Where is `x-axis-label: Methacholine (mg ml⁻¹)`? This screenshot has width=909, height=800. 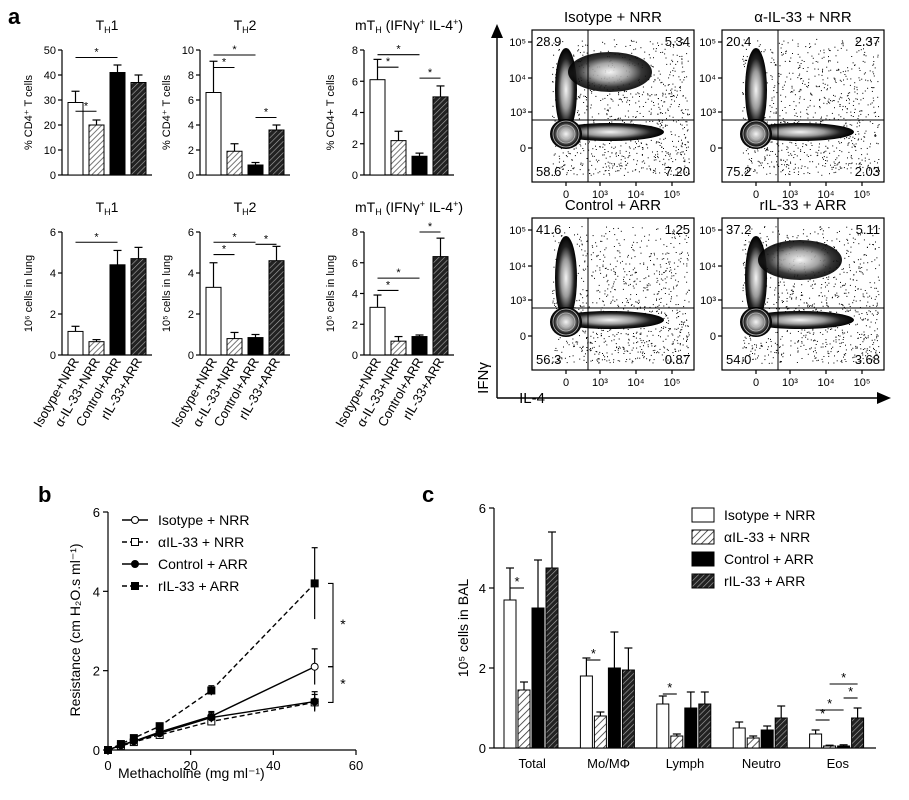
x-axis-label: Methacholine (mg ml⁻¹) is located at coordinates (191, 773).